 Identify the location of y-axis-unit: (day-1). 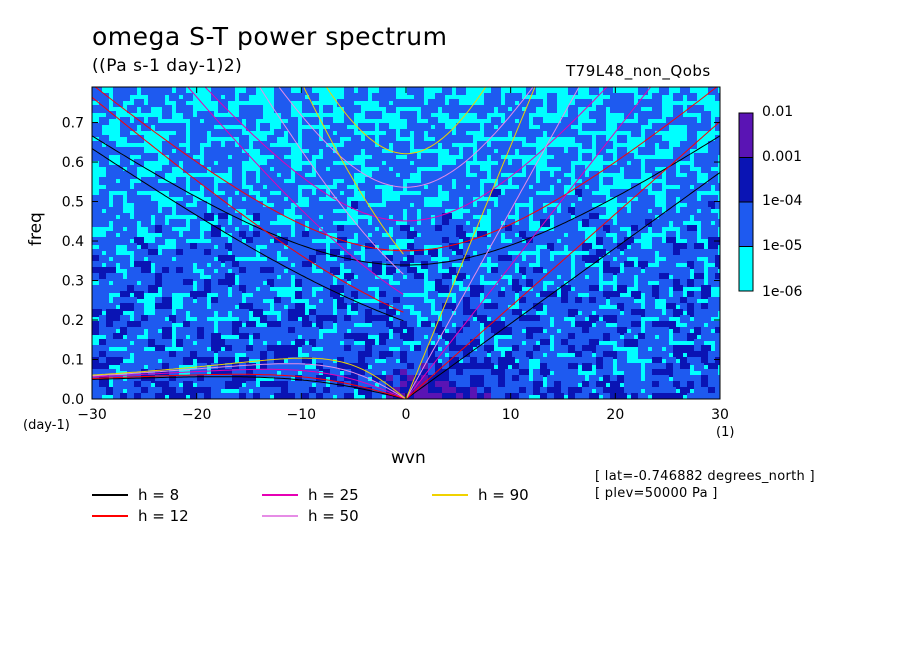
(46, 425).